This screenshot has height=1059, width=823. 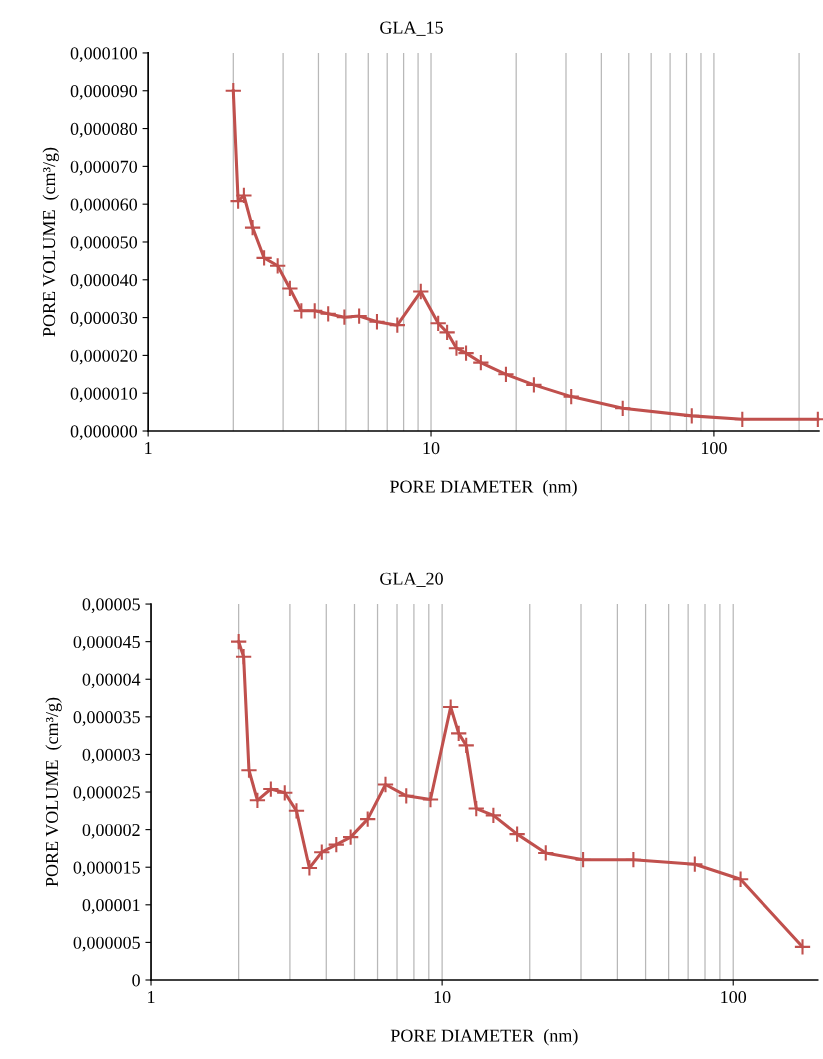 What do you see at coordinates (106, 944) in the screenshot?
I see `y-tick-label: 0,000005` at bounding box center [106, 944].